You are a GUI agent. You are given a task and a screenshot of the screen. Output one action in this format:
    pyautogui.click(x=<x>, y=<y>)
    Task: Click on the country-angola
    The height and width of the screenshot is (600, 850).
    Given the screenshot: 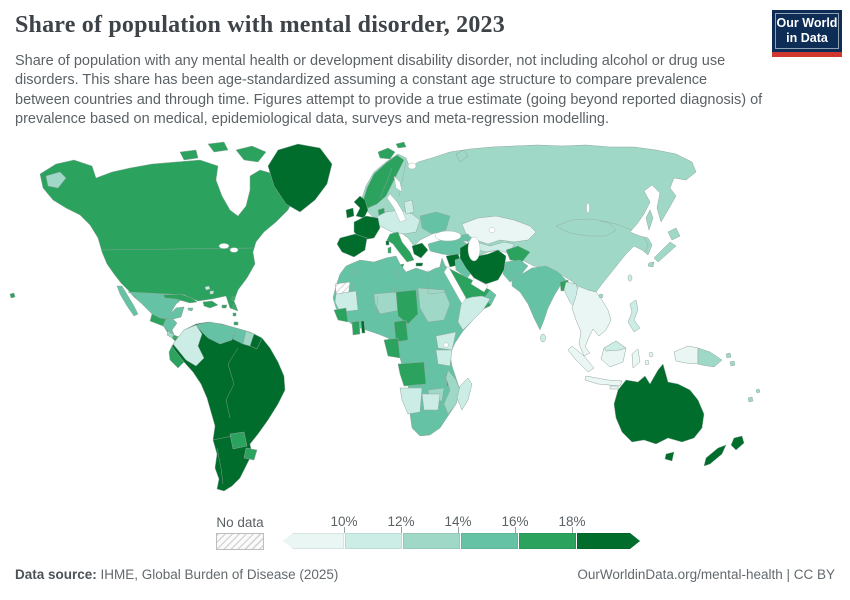 What is the action you would take?
    pyautogui.click(x=412, y=374)
    